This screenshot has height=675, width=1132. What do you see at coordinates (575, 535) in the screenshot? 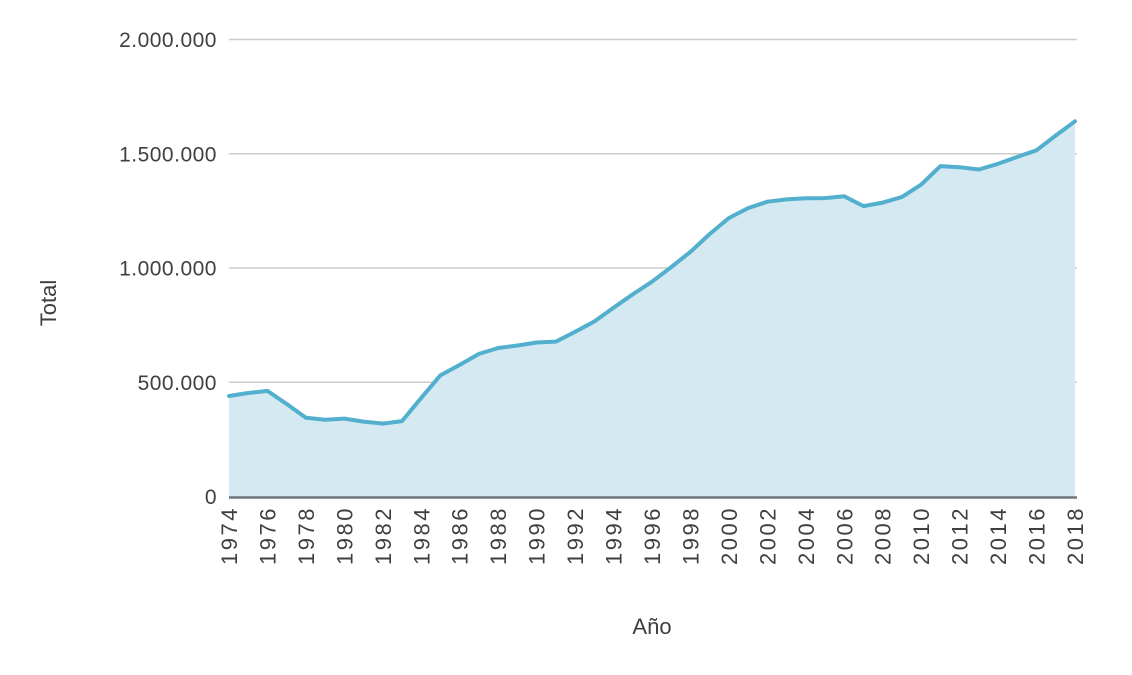
I see `x-tick-label: 1992` at bounding box center [575, 535].